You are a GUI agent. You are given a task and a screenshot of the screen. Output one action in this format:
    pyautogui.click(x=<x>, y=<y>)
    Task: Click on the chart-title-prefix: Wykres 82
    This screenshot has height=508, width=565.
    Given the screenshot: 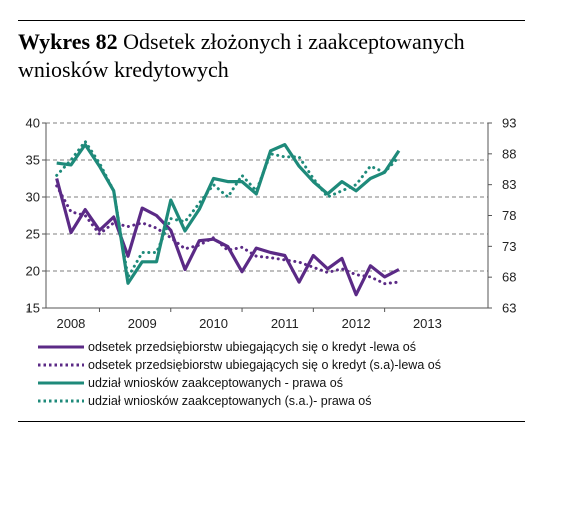 What is the action you would take?
    pyautogui.click(x=68, y=41)
    